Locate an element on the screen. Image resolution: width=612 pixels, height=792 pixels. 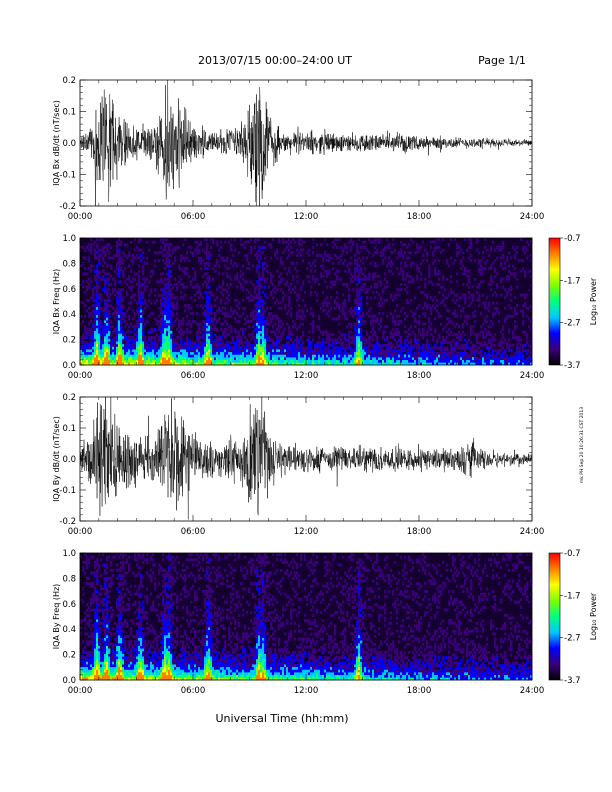
y-axis-label: IQA Bx Freq (Hz) is located at coordinates (56, 302).